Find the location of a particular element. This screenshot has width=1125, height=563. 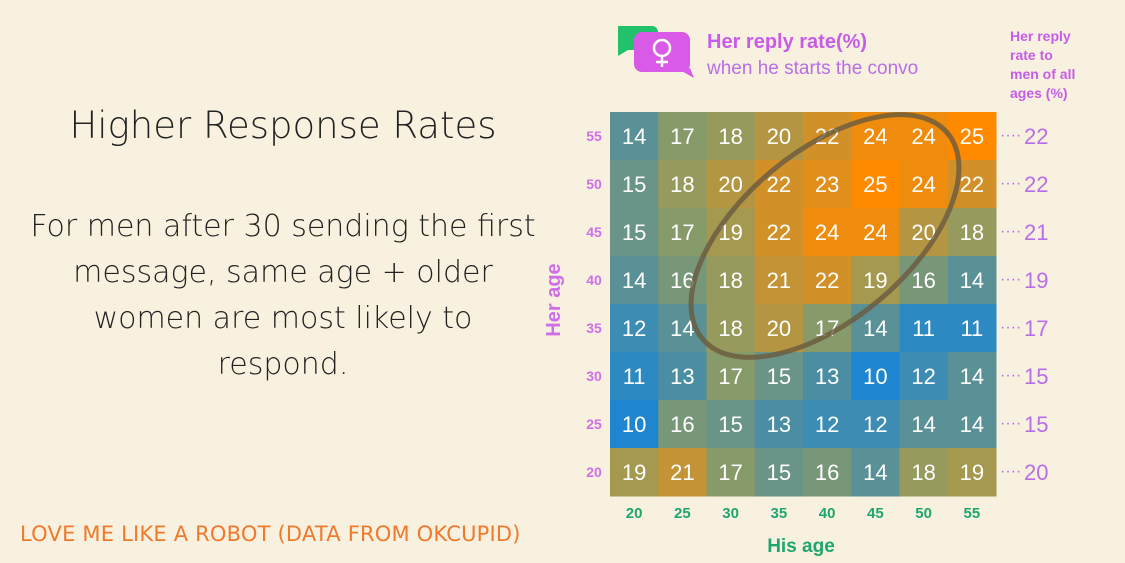

cell-value-label: 23 is located at coordinates (827, 184).